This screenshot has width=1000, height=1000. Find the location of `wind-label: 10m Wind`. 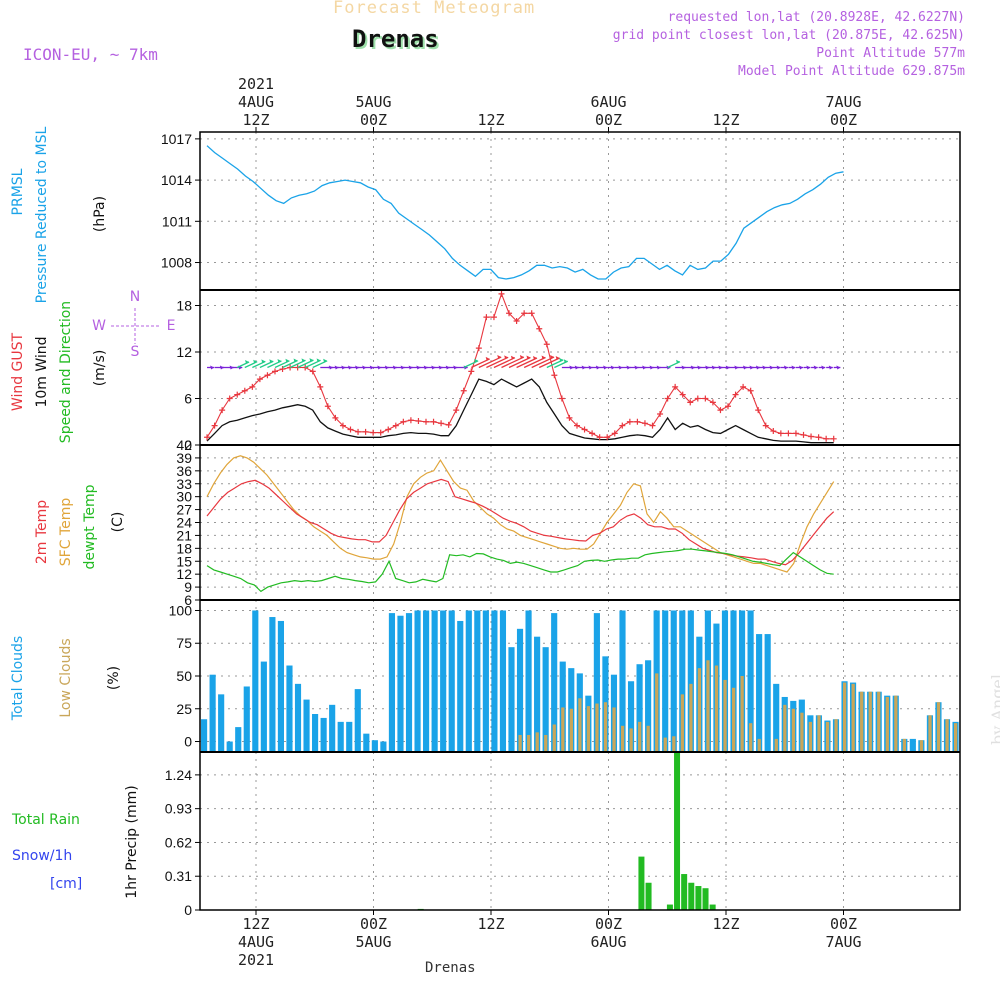

wind-label: 10m Wind is located at coordinates (42, 371).